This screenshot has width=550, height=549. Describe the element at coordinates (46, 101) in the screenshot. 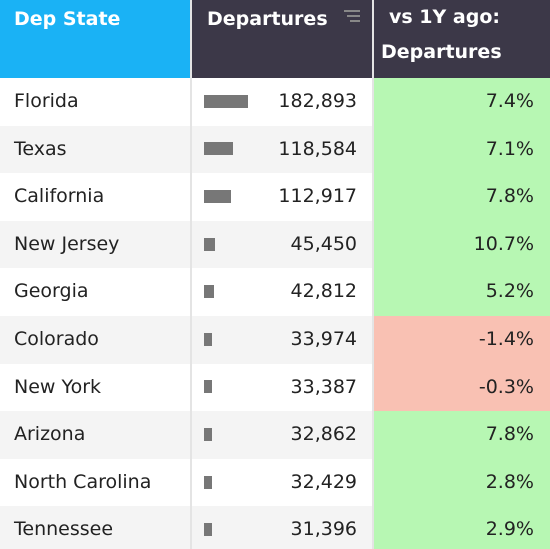

I see `state: Florida` at that location.